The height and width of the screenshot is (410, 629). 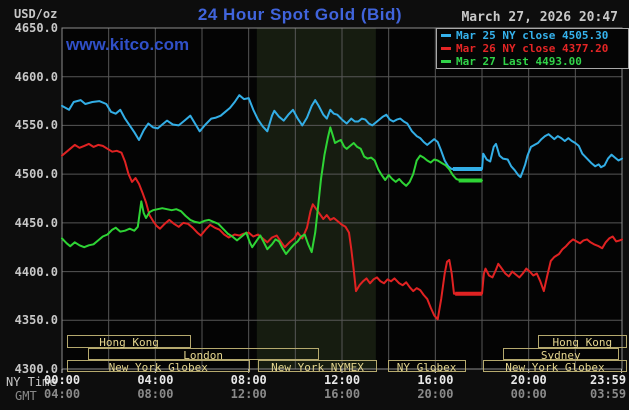 I want to click on x-tick-label-ny: 12:00, so click(x=342, y=380).